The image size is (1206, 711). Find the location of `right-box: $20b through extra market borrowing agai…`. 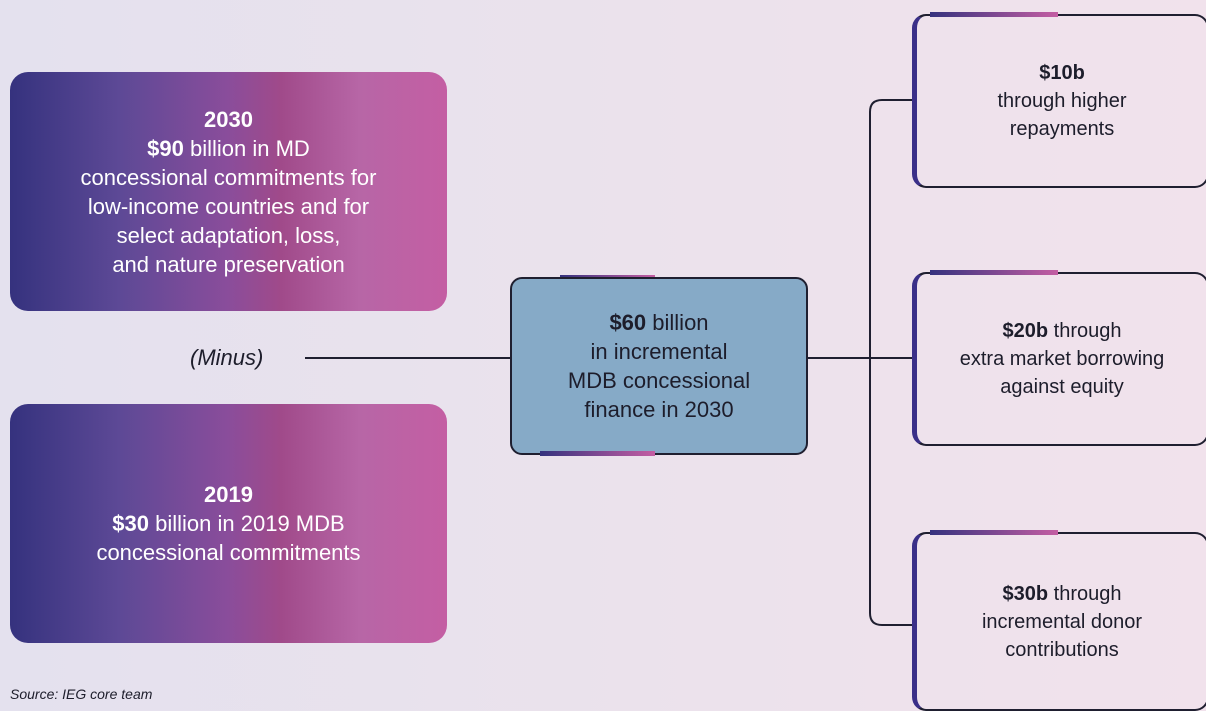

right-box: $20b through extra market borrowing agai… is located at coordinates (1059, 359).